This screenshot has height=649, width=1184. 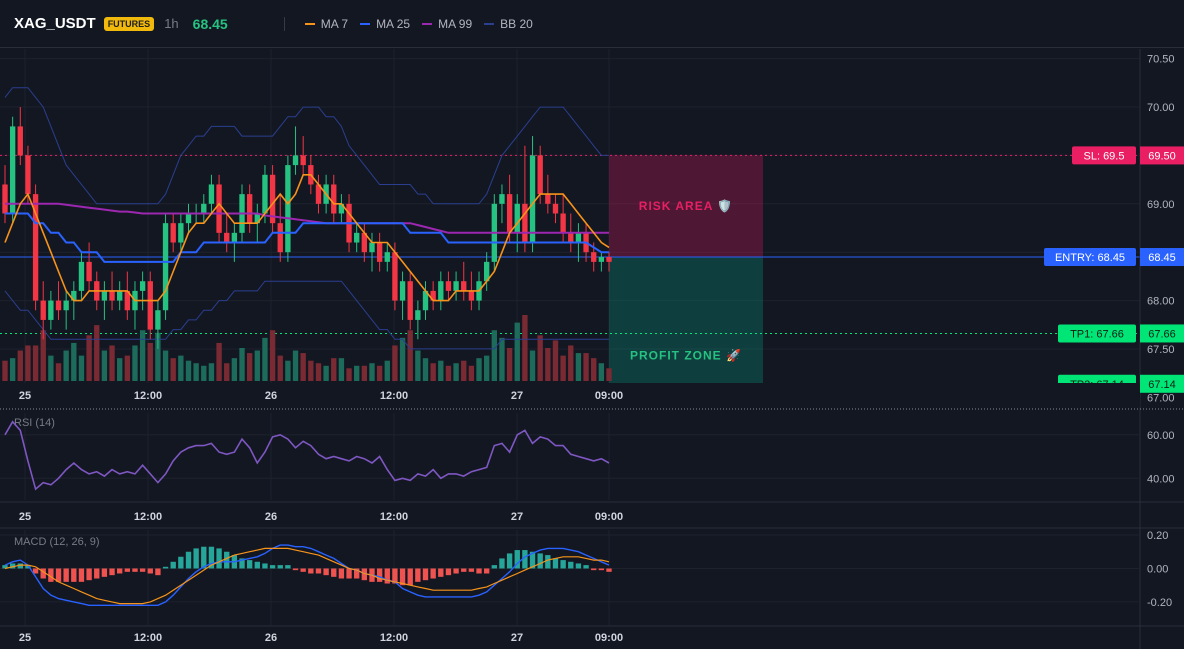 What do you see at coordinates (25, 638) in the screenshot?
I see `macd-time-label: 25` at bounding box center [25, 638].